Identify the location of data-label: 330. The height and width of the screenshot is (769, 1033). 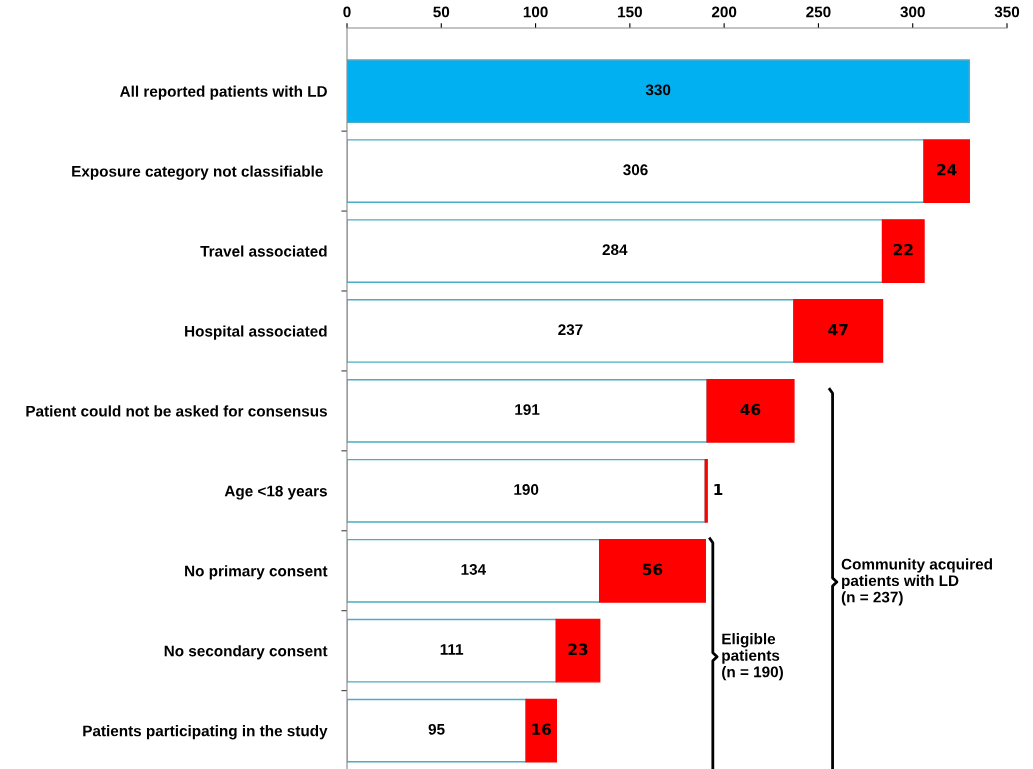
(658, 90).